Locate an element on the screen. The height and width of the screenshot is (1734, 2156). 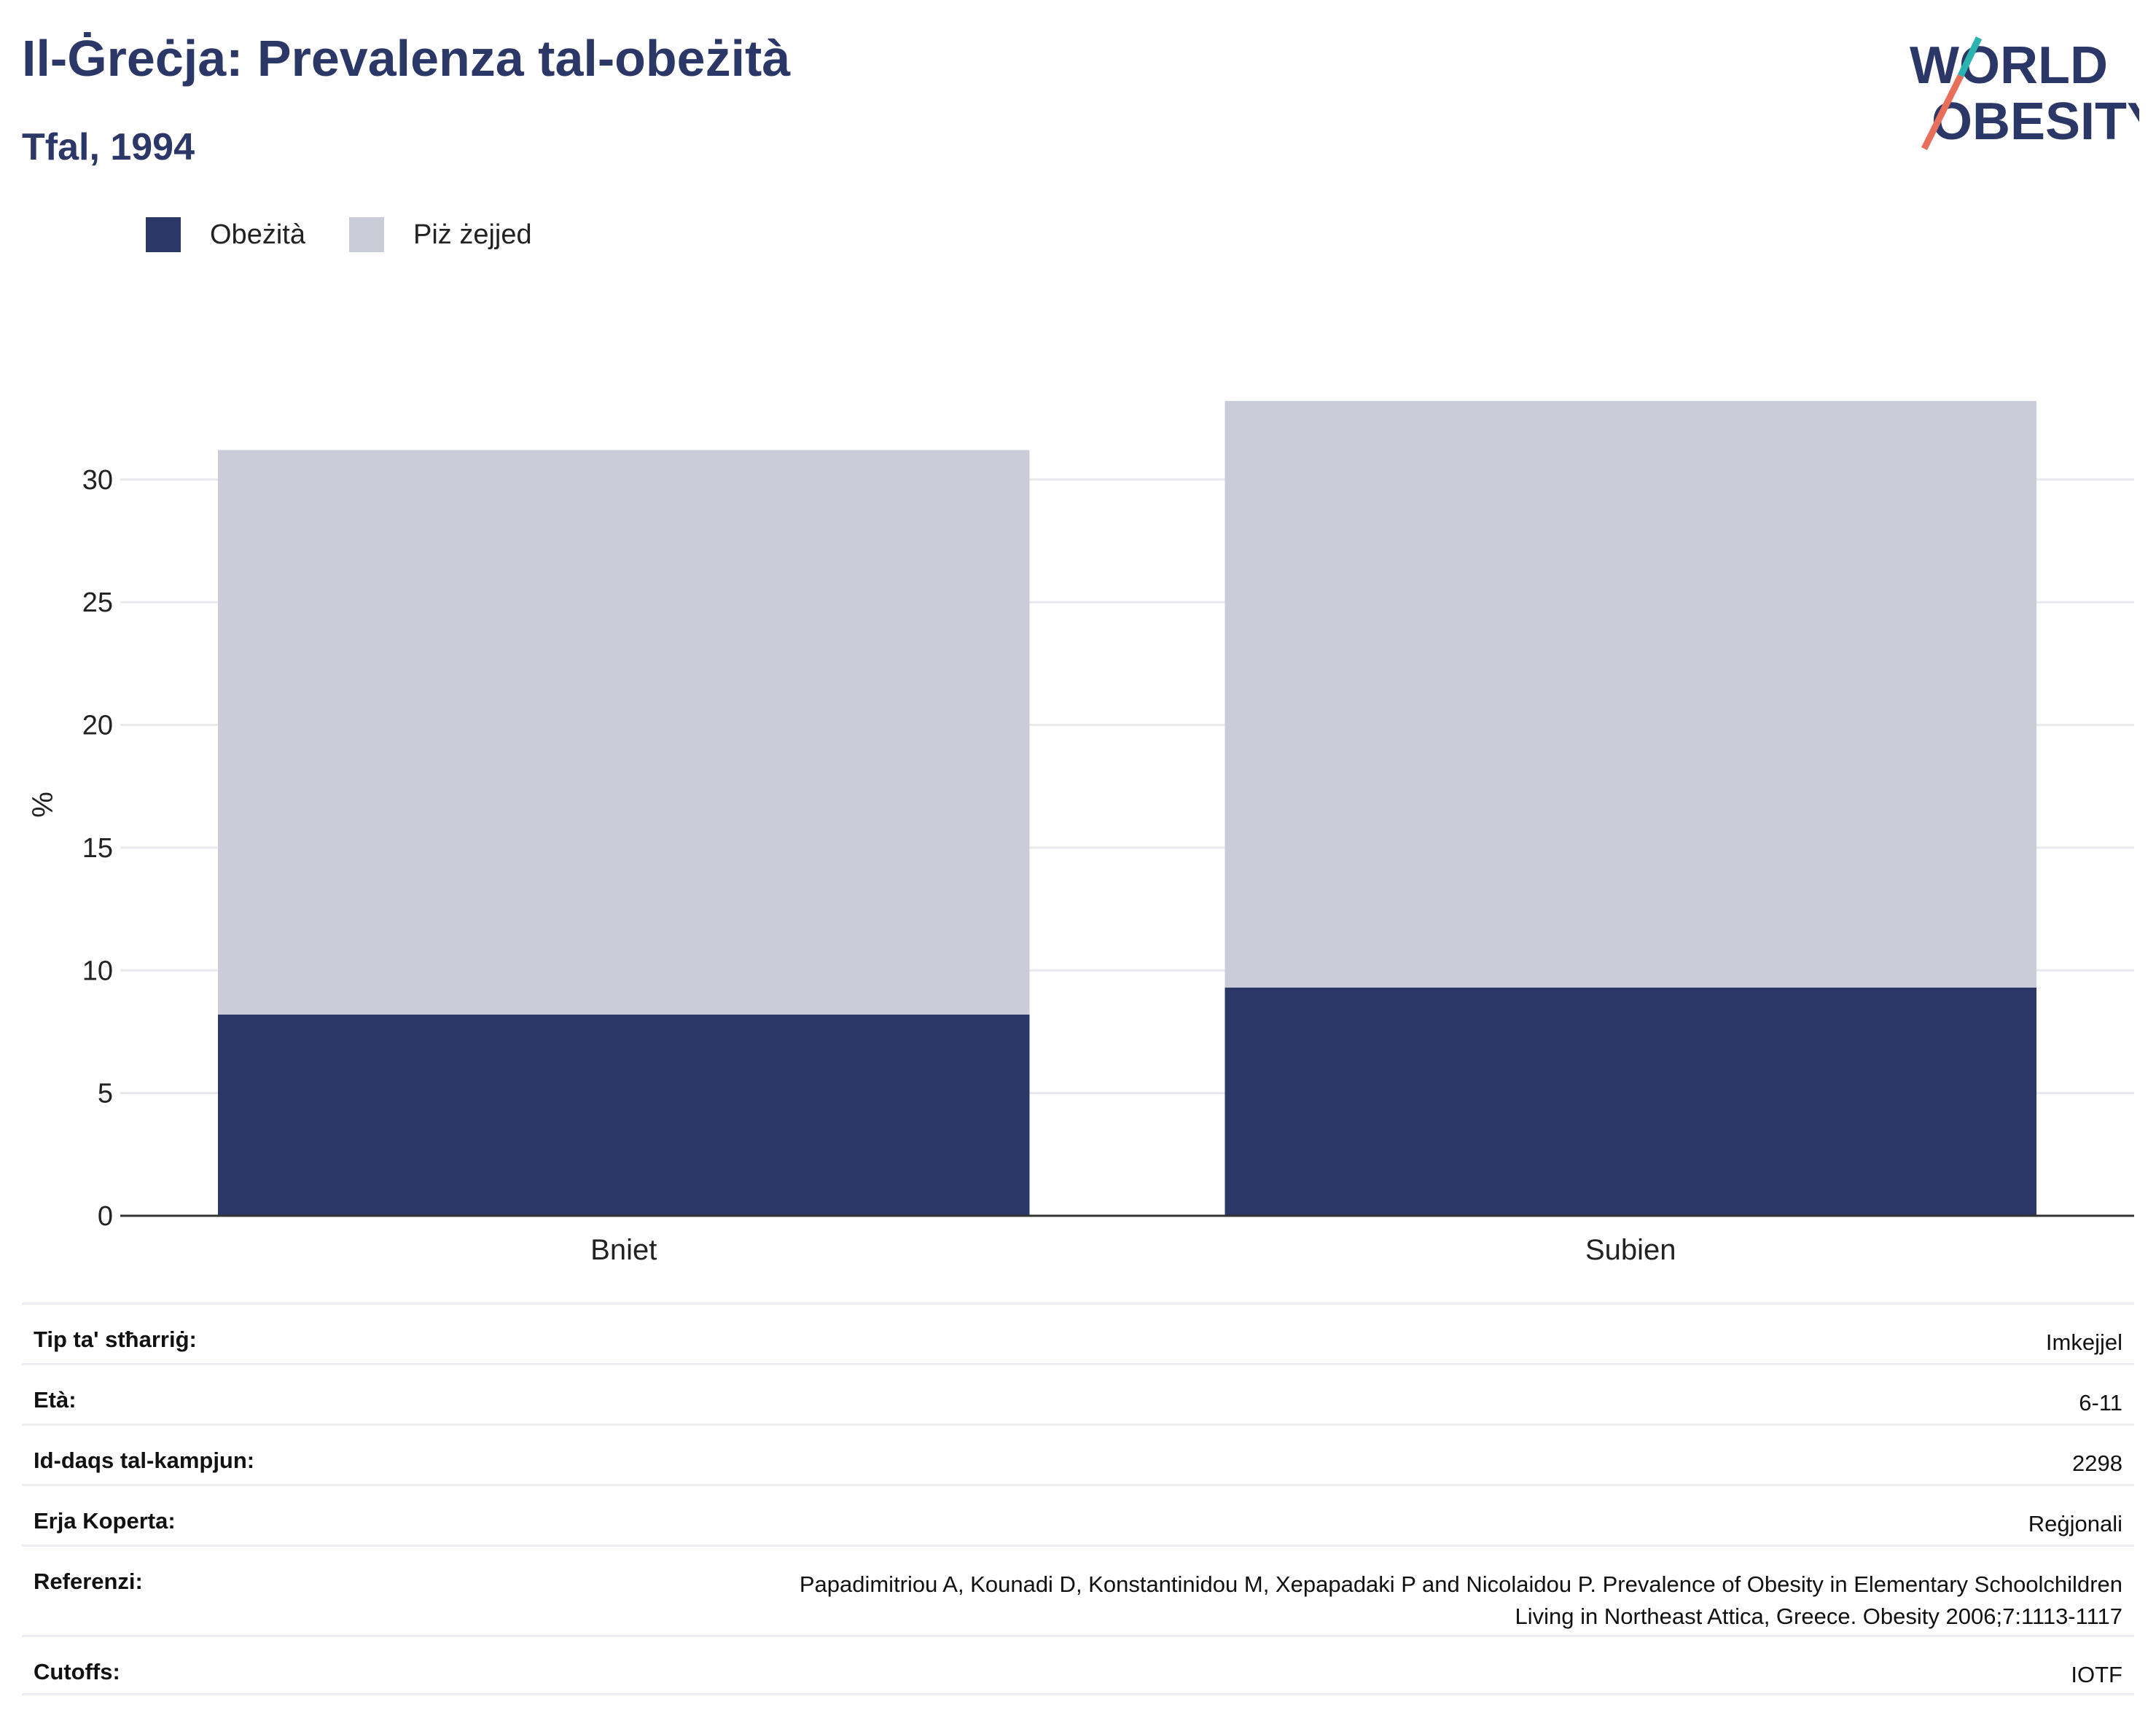
bar-overweight-subien is located at coordinates (1630, 695).